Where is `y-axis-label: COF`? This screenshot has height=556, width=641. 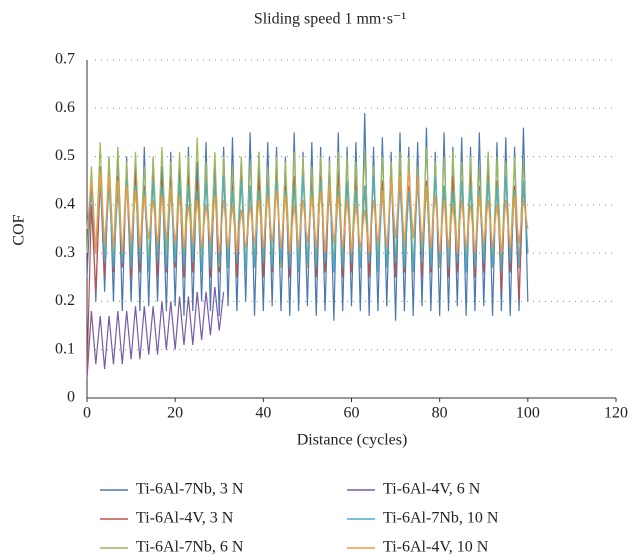 y-axis-label: COF is located at coordinates (19, 229).